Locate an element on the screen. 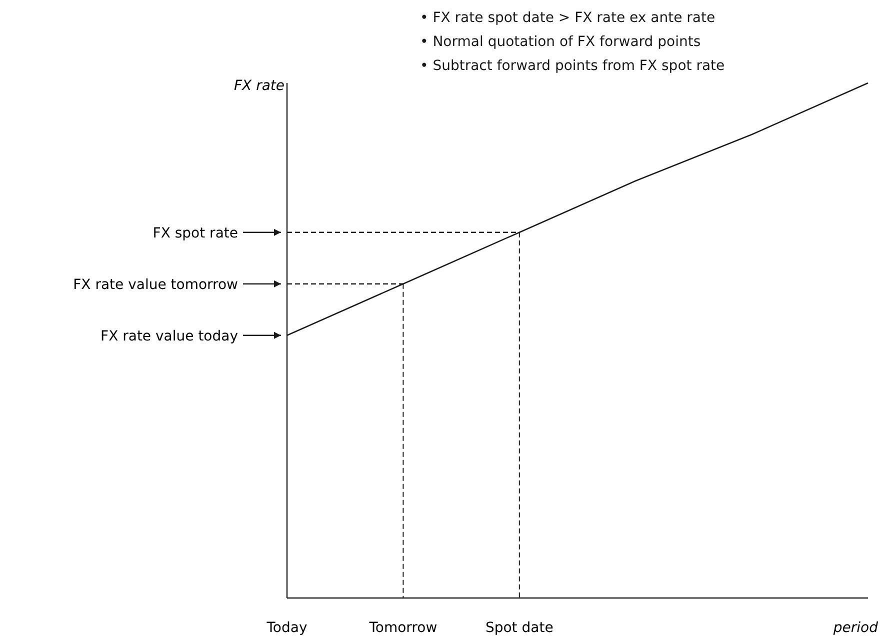 This screenshot has width=886, height=640. ref-line-label: FX spot rate is located at coordinates (195, 233).